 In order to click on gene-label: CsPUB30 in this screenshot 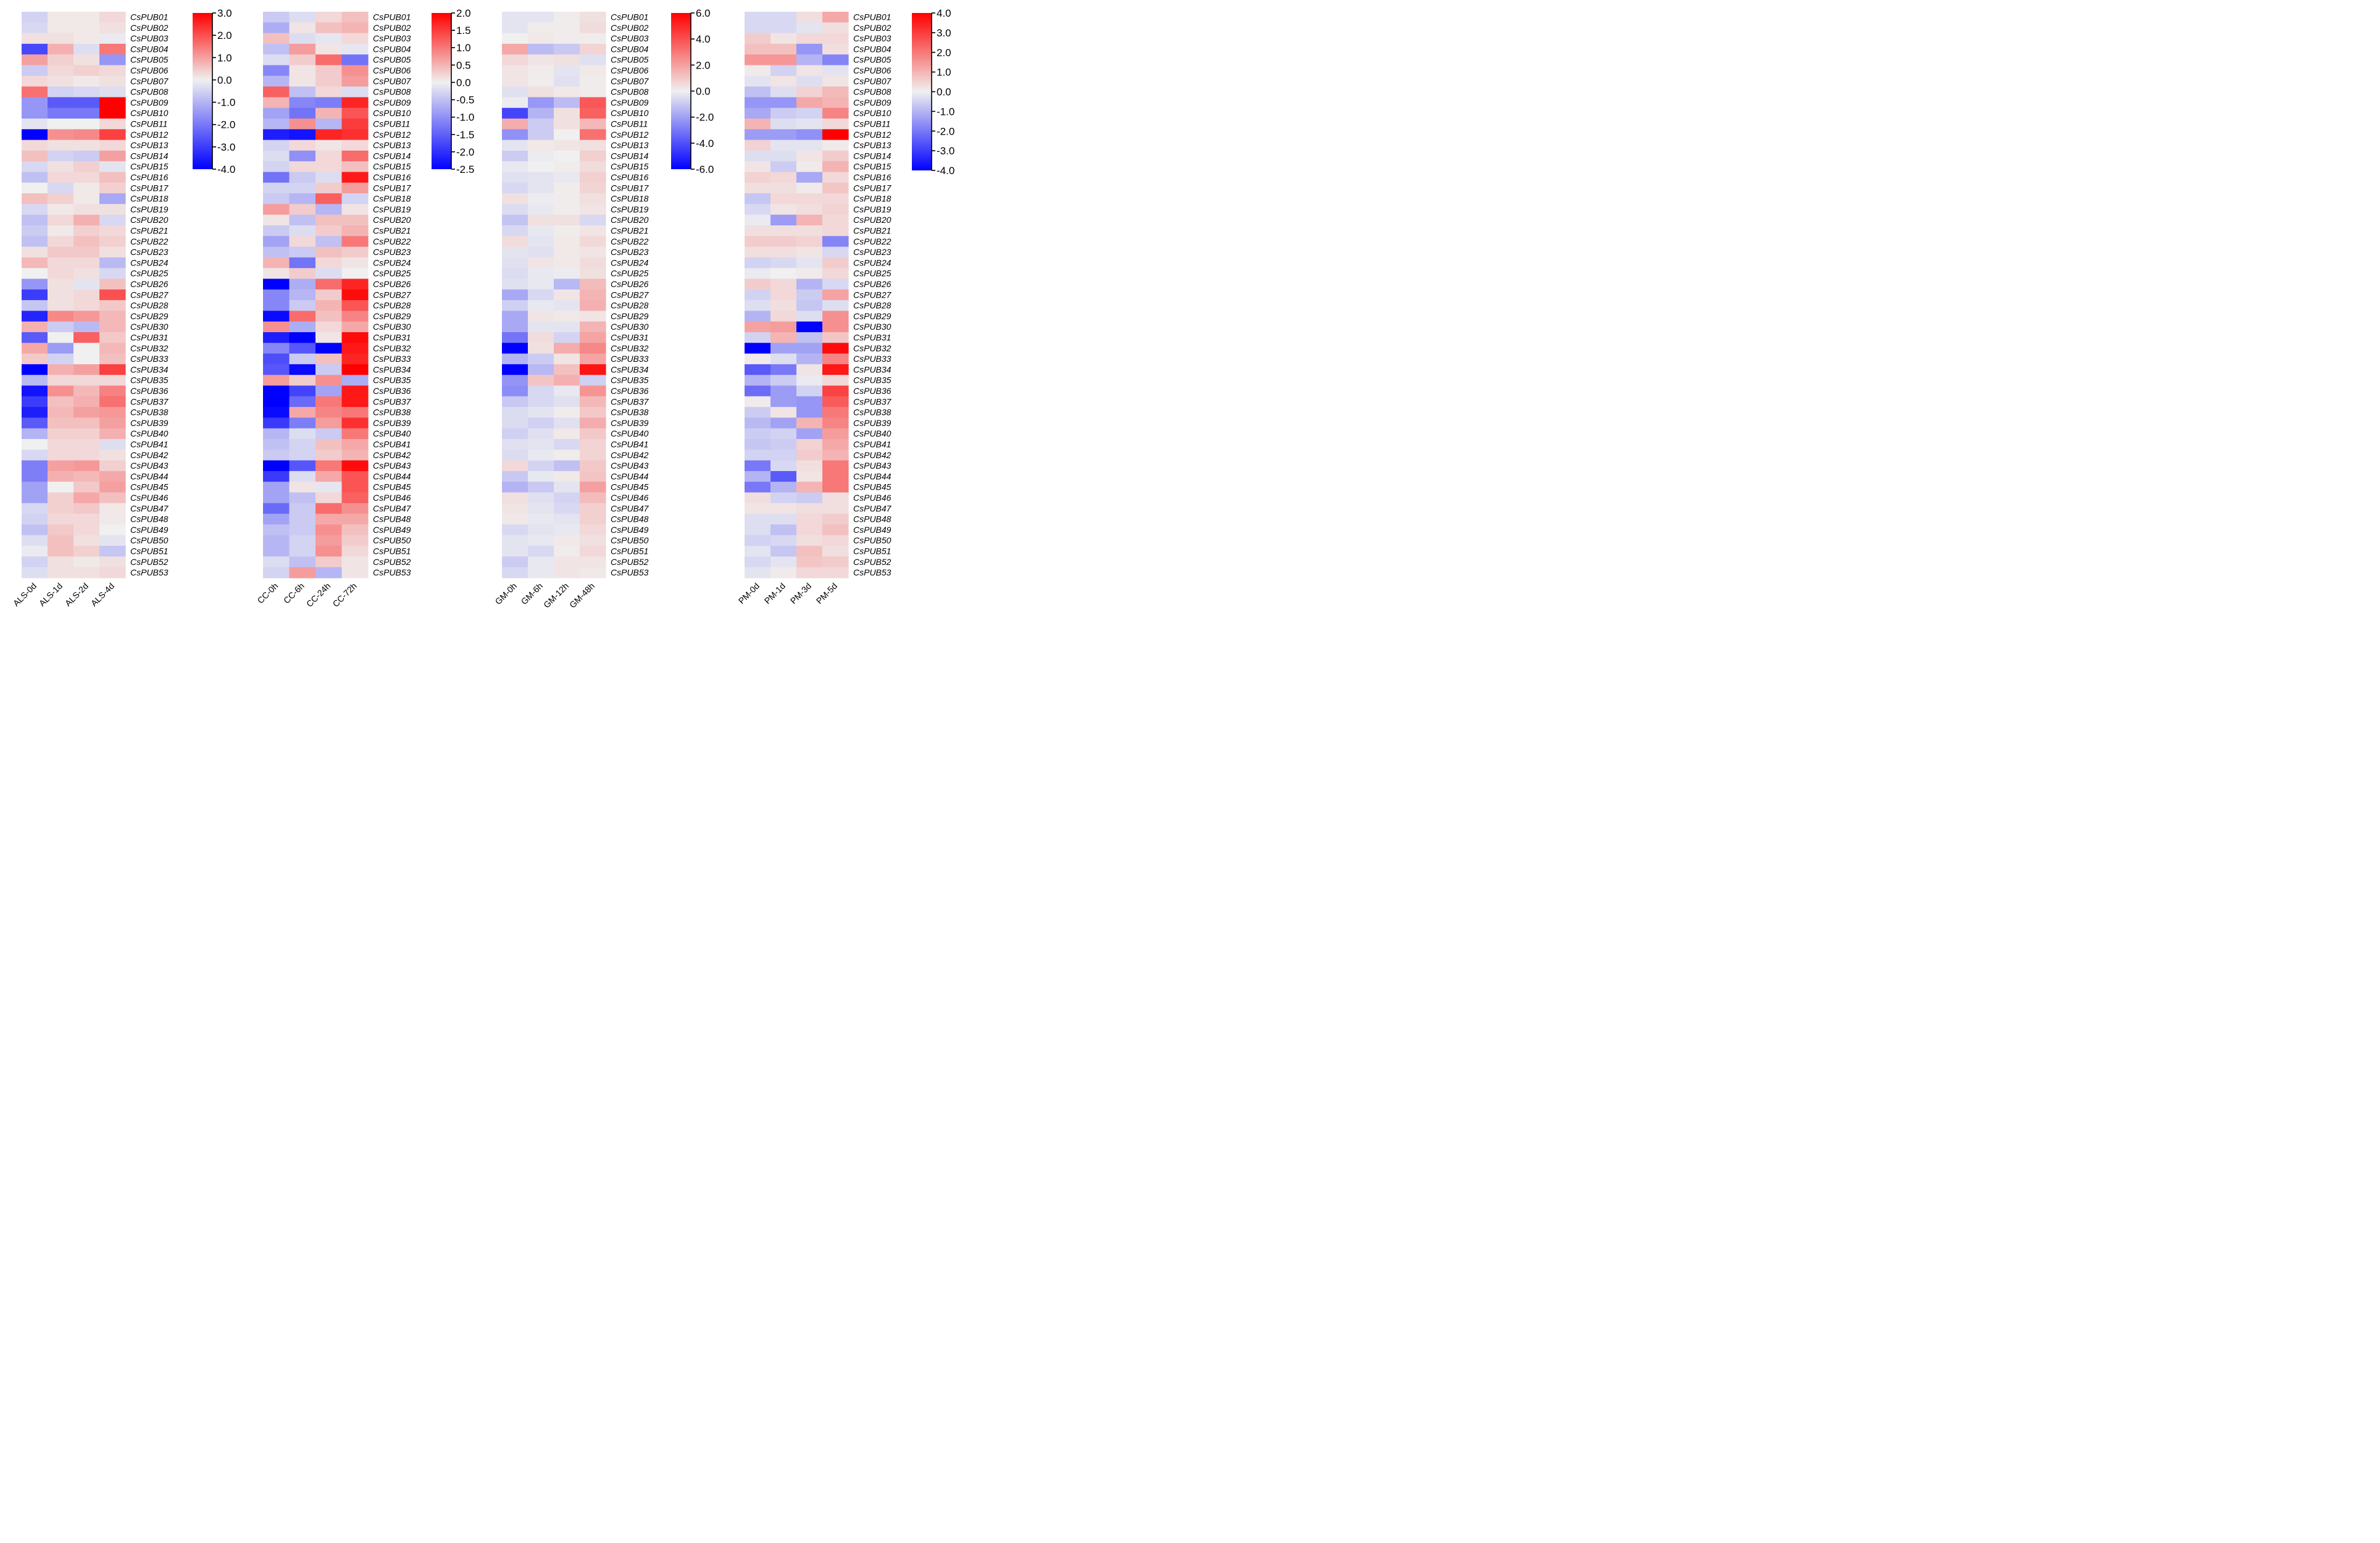, I will do `click(630, 327)`.